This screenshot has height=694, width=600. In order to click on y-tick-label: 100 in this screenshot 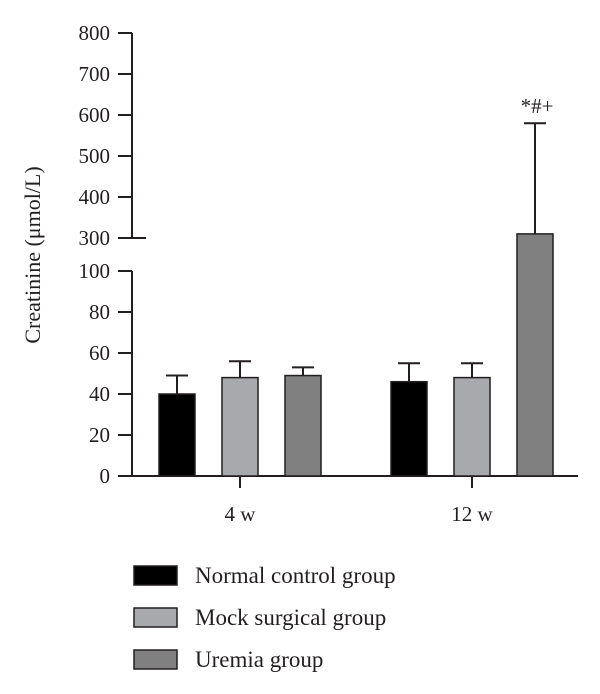, I will do `click(95, 271)`.